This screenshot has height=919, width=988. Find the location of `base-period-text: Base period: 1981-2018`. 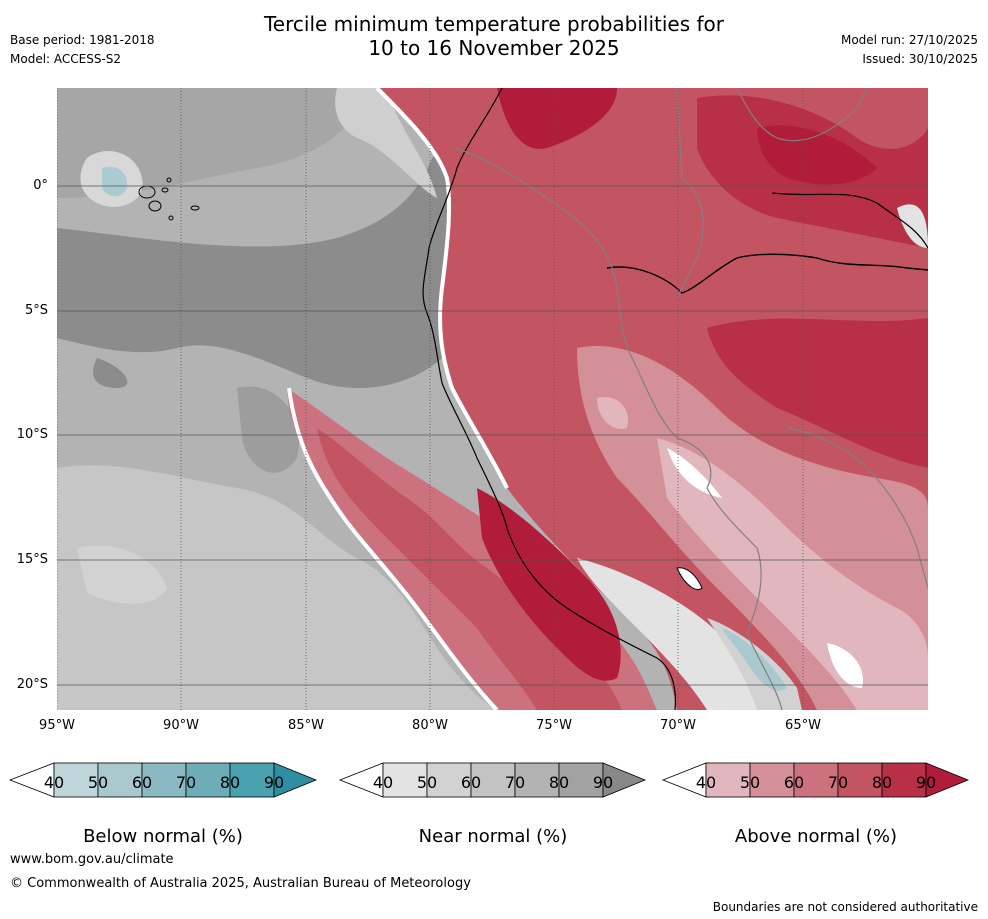

base-period-text: Base period: 1981-2018 is located at coordinates (82, 40).